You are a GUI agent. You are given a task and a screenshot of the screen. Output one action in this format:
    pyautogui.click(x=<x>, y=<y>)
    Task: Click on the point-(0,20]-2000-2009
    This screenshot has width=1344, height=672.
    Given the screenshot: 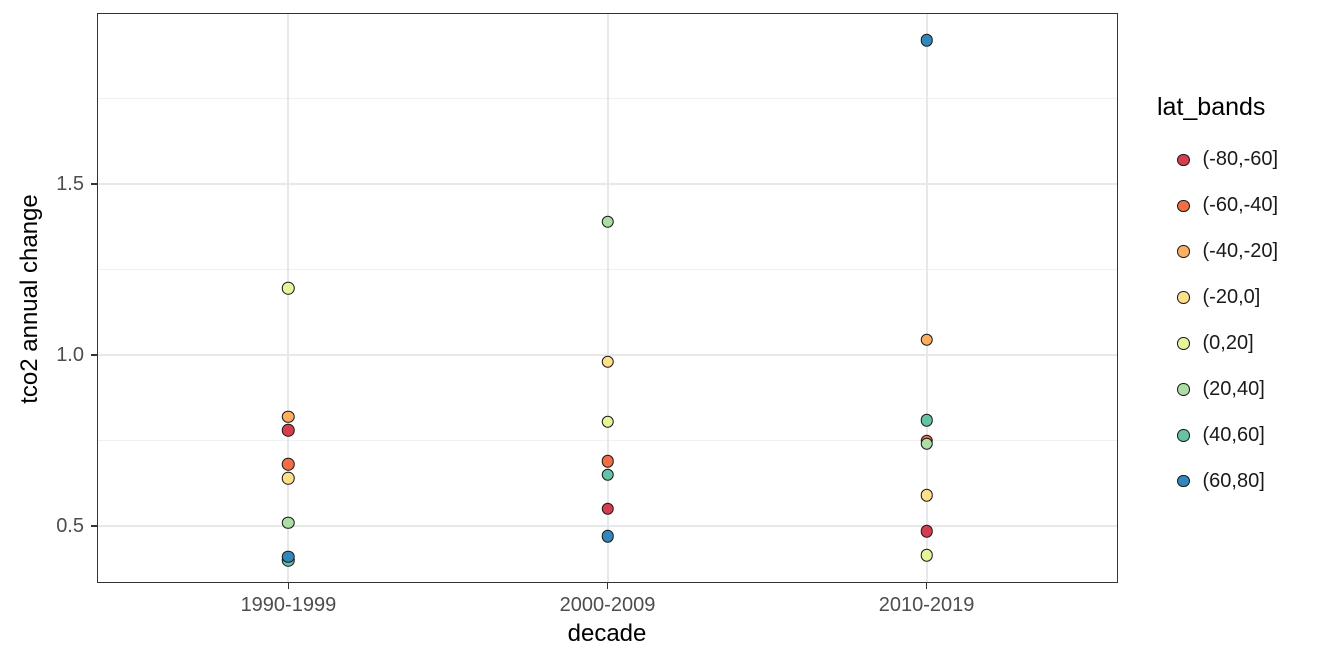 What is the action you would take?
    pyautogui.click(x=607, y=421)
    